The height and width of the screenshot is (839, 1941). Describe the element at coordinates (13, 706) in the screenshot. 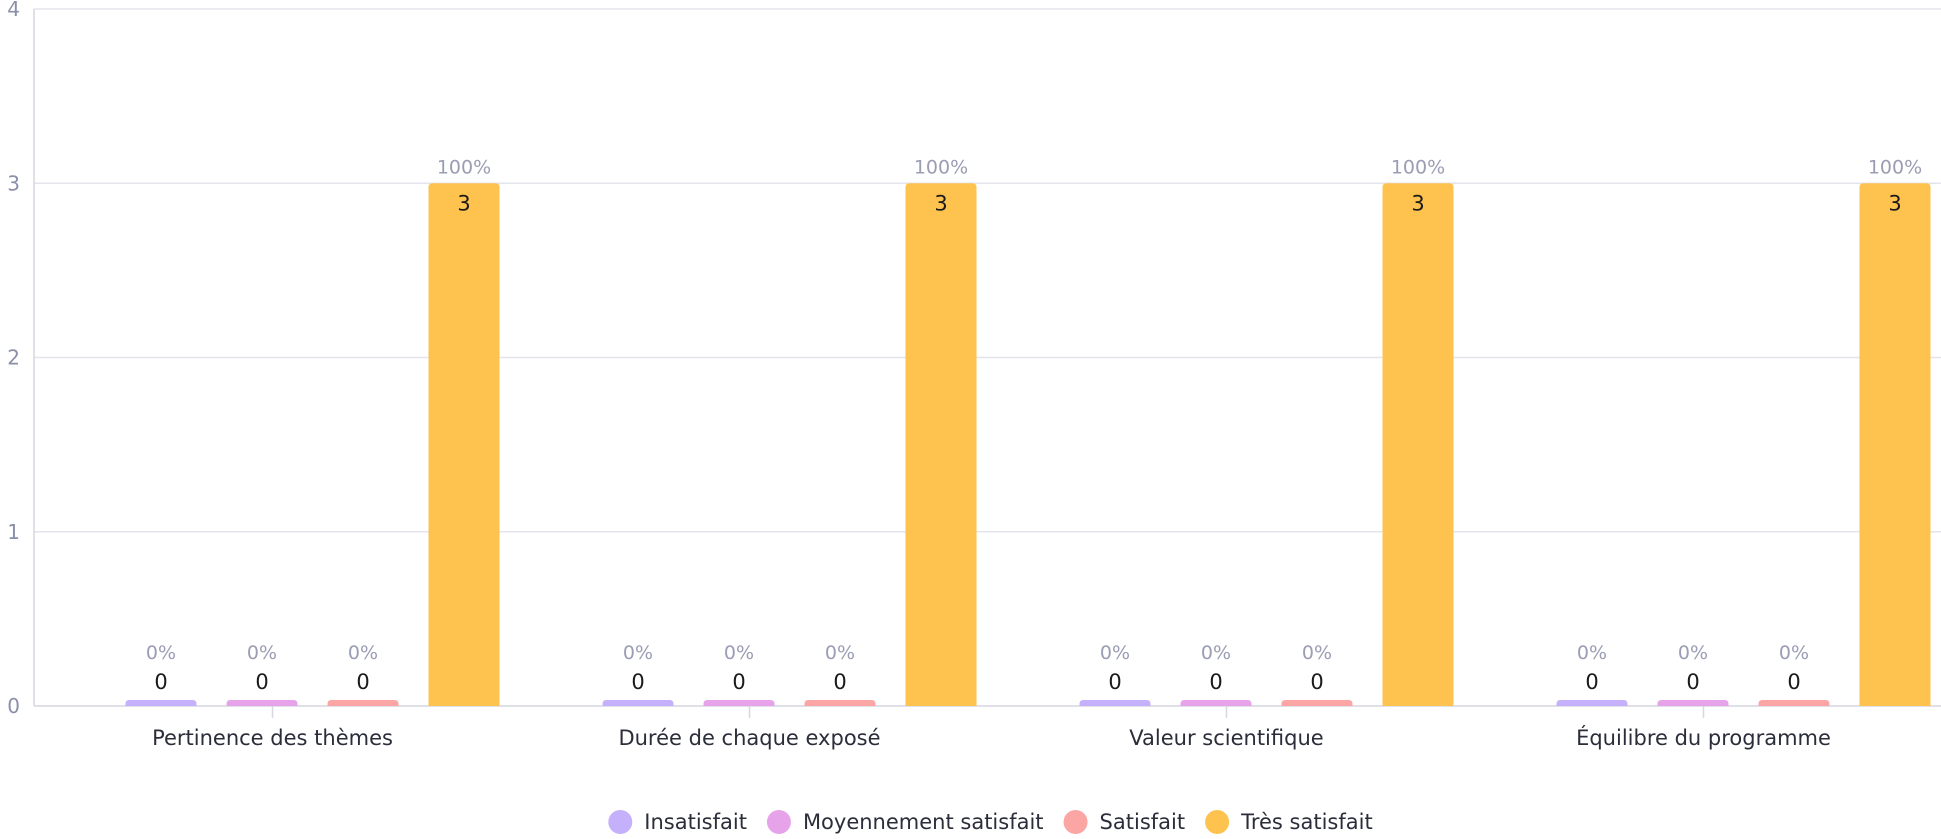

I see `y-tick-label: 0` at that location.